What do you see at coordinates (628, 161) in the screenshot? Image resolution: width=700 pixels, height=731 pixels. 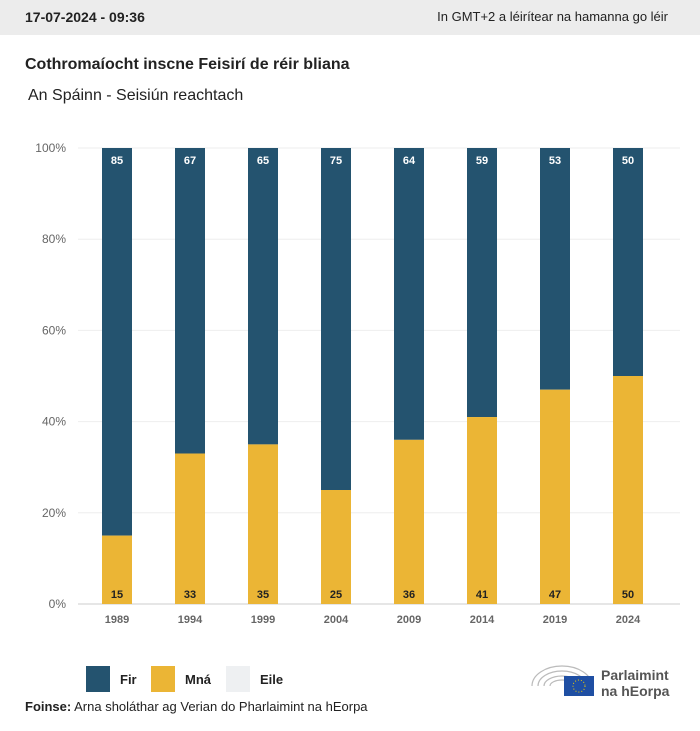 I see `data-label-fir: 50` at bounding box center [628, 161].